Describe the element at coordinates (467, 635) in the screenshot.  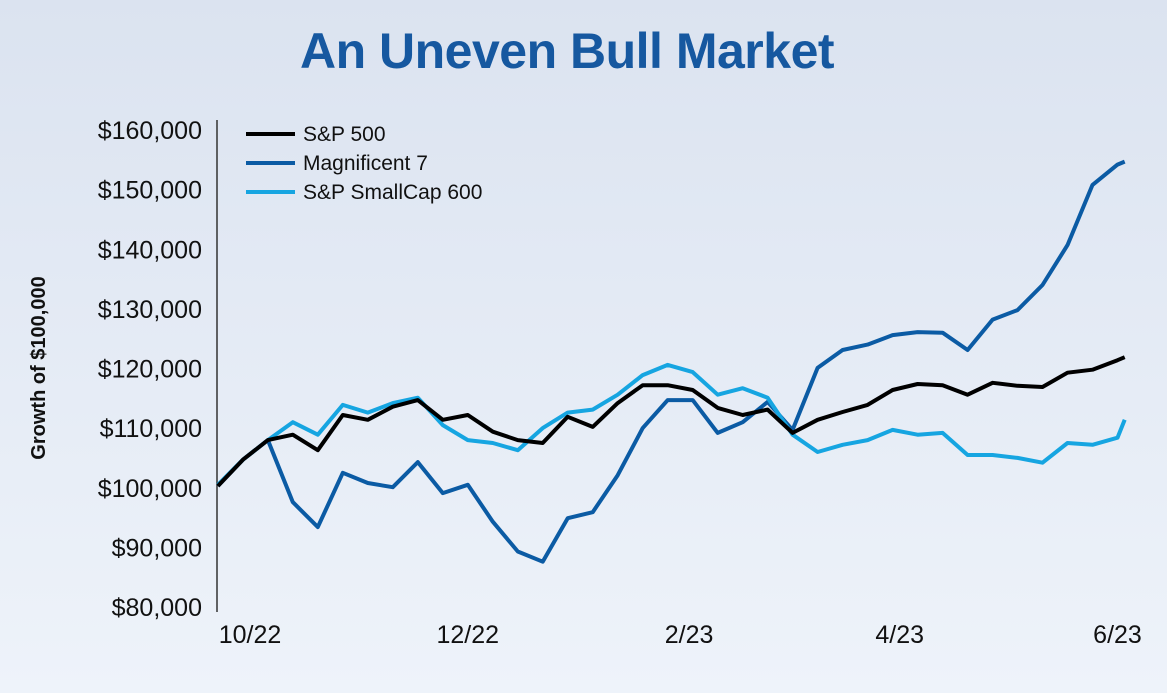
I see `x-tick-label: 12/22` at that location.